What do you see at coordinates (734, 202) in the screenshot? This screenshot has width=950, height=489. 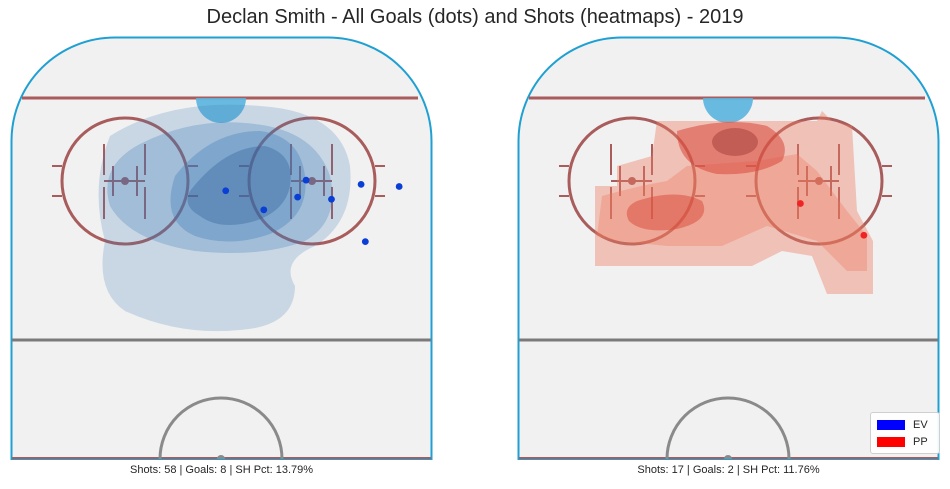 I see `shot-heatmap-pp` at bounding box center [734, 202].